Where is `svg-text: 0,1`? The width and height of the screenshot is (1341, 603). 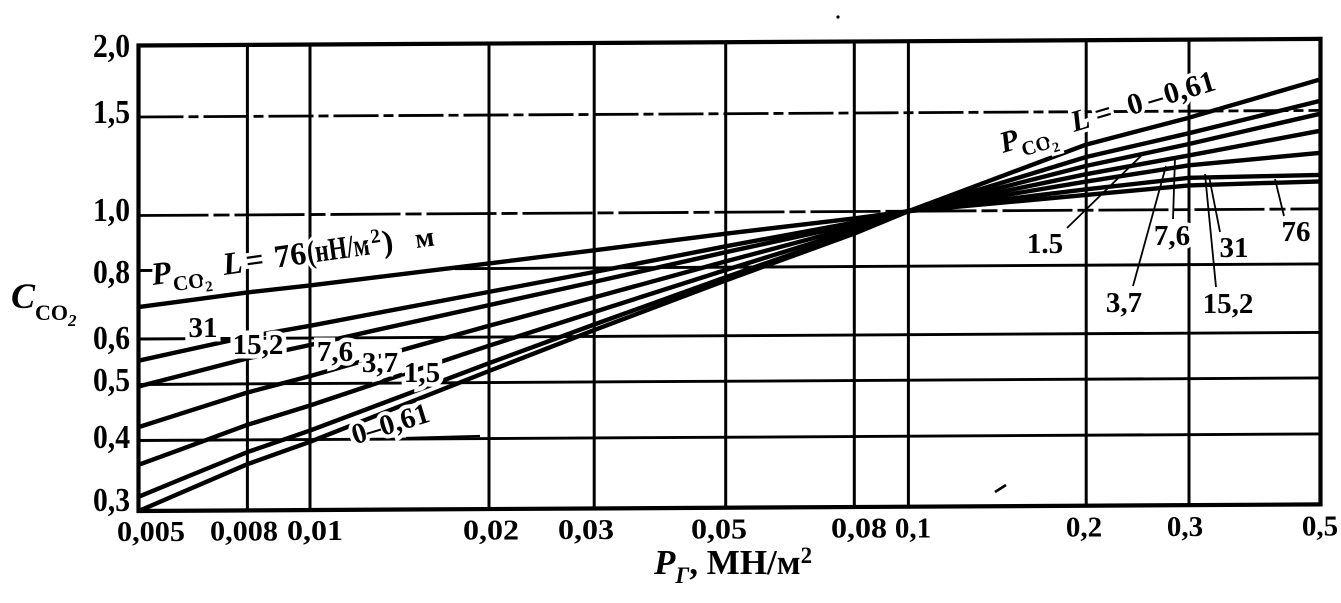 svg-text: 0,1 is located at coordinates (913, 528).